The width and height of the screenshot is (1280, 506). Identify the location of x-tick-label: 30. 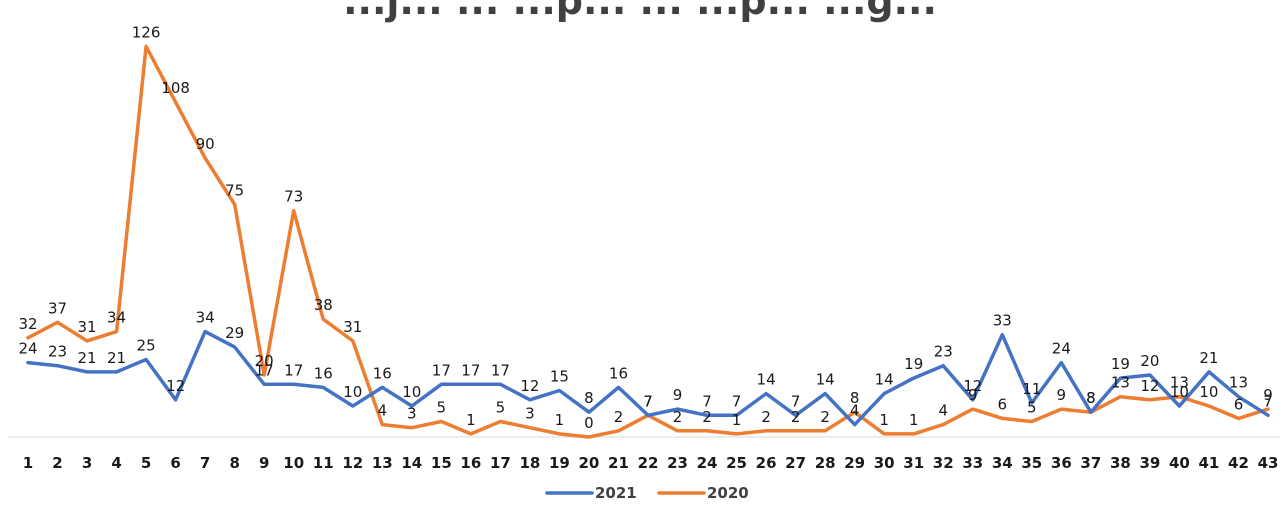
(884, 463).